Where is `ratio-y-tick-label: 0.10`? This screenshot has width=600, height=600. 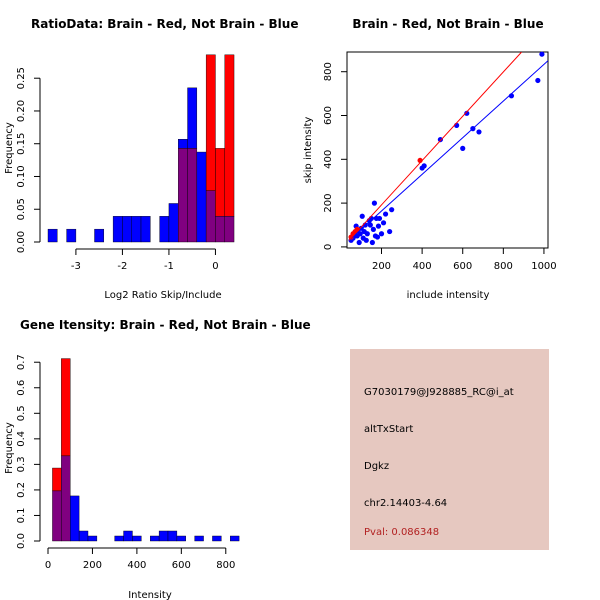 ratio-y-tick-label: 0.10 is located at coordinates (21, 176).